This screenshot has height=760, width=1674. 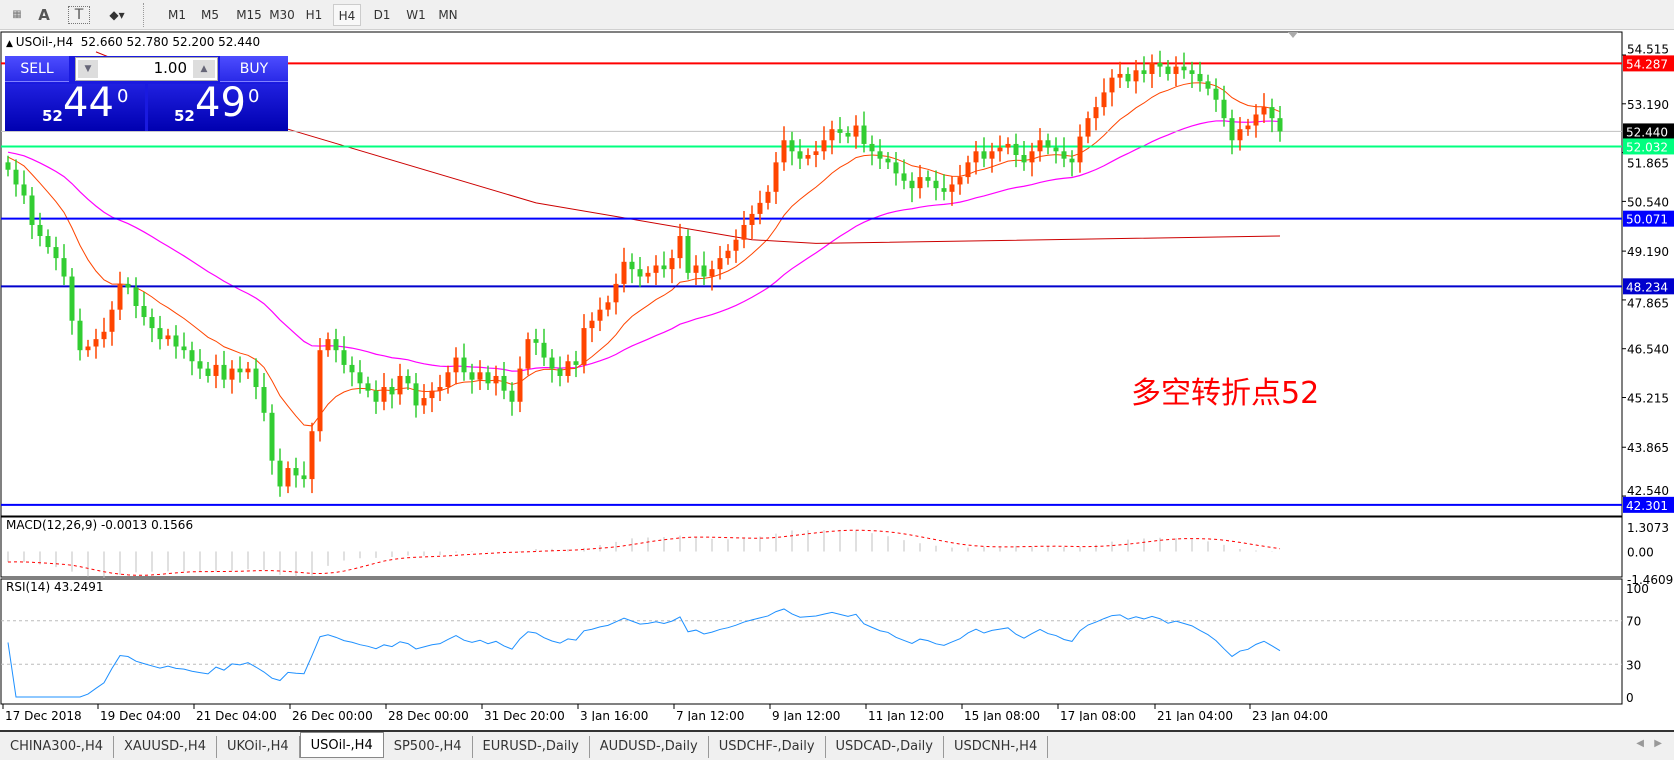 What do you see at coordinates (282, 15) in the screenshot?
I see `period-m30: M30` at bounding box center [282, 15].